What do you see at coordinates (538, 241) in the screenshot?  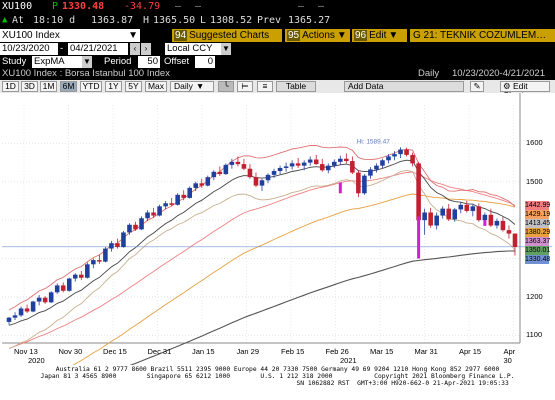 I see `price-tag: 1363.37` at bounding box center [538, 241].